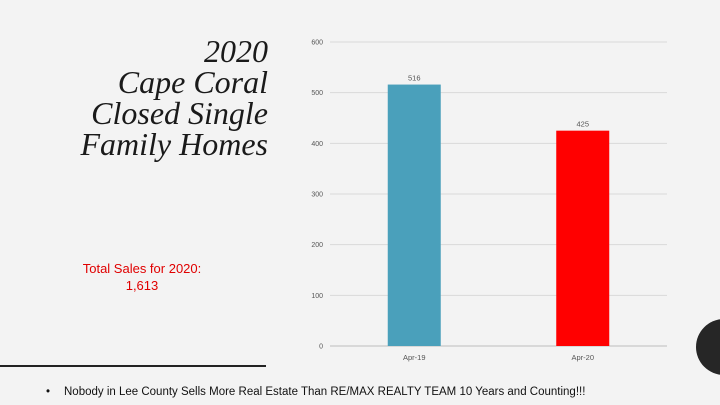 The width and height of the screenshot is (720, 405). I want to click on y-tick-label: 500, so click(317, 93).